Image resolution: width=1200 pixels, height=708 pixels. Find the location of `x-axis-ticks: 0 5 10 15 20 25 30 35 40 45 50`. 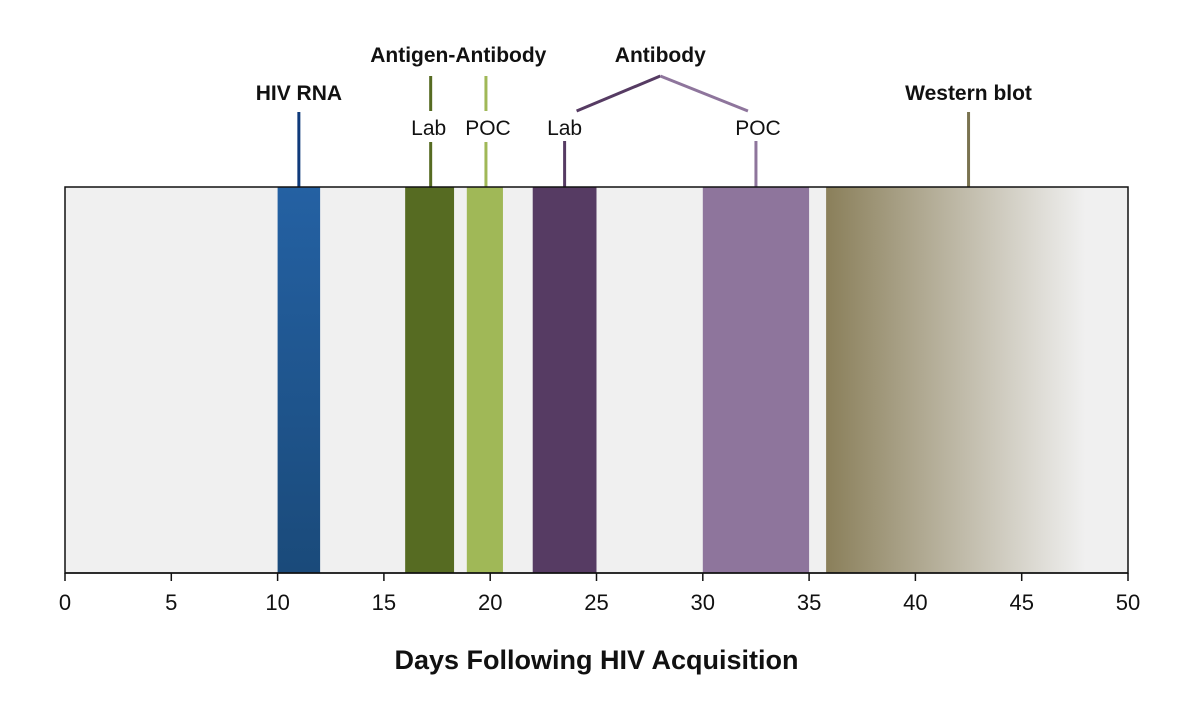

x-axis-ticks: 0 5 10 15 20 25 30 35 40 45 50 is located at coordinates (599, 593).